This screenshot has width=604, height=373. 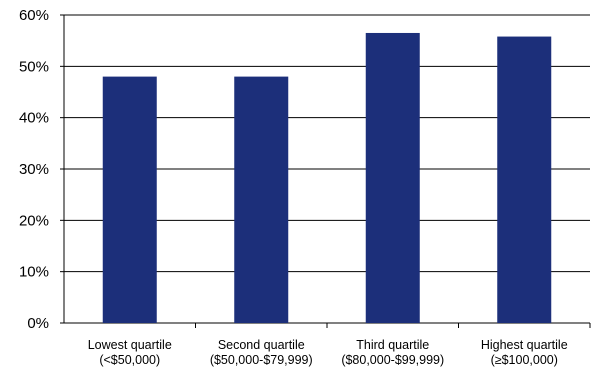 What do you see at coordinates (129, 360) in the screenshot?
I see `x-category-label: (<$50,000)` at bounding box center [129, 360].